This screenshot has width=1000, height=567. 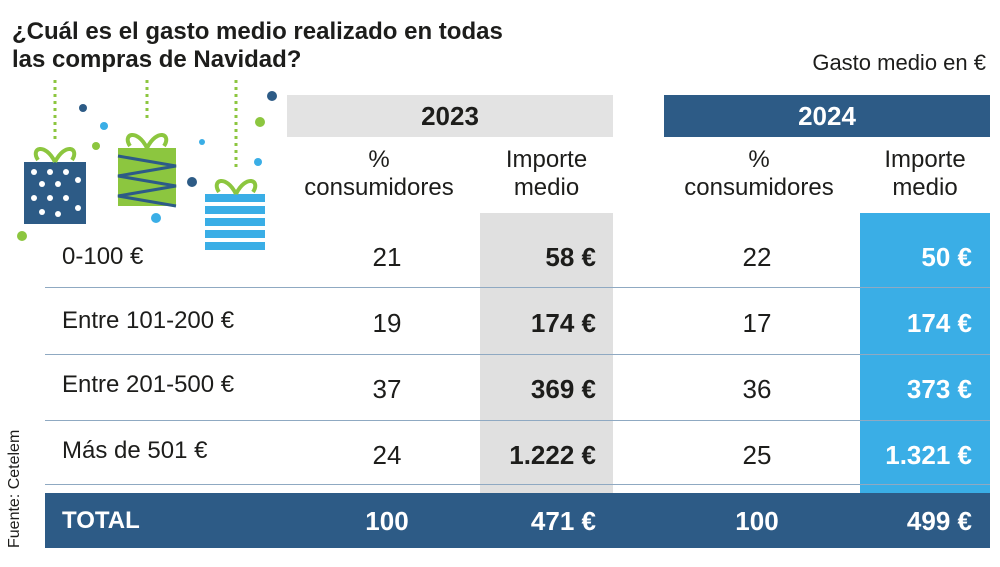 What do you see at coordinates (939, 323) in the screenshot?
I see `importe-2024-value: 174 €` at bounding box center [939, 323].